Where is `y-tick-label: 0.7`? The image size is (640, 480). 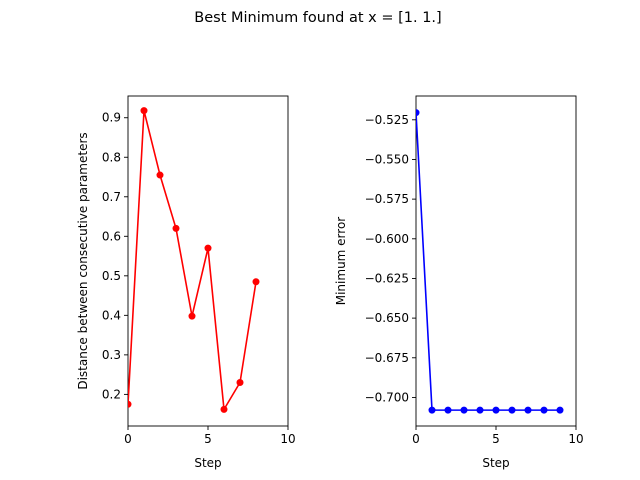
y-tick-label: 0.7 is located at coordinates (111, 197).